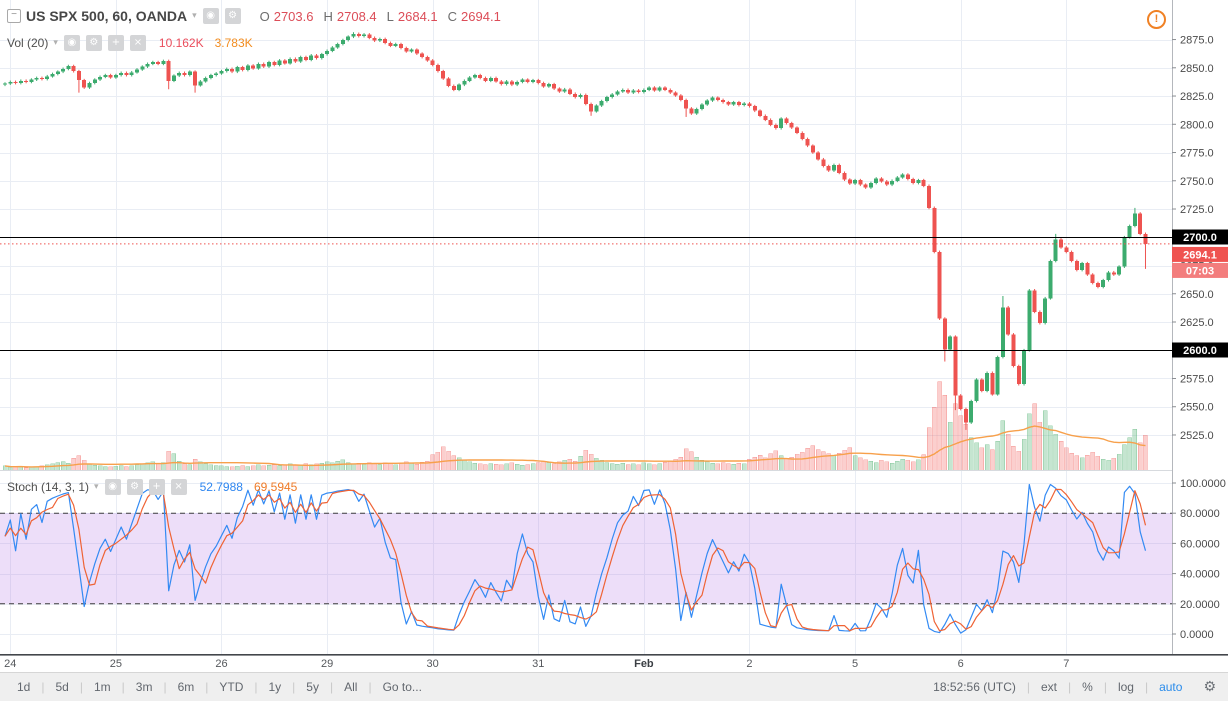  I want to click on time-axis-label: 30, so click(433, 664).